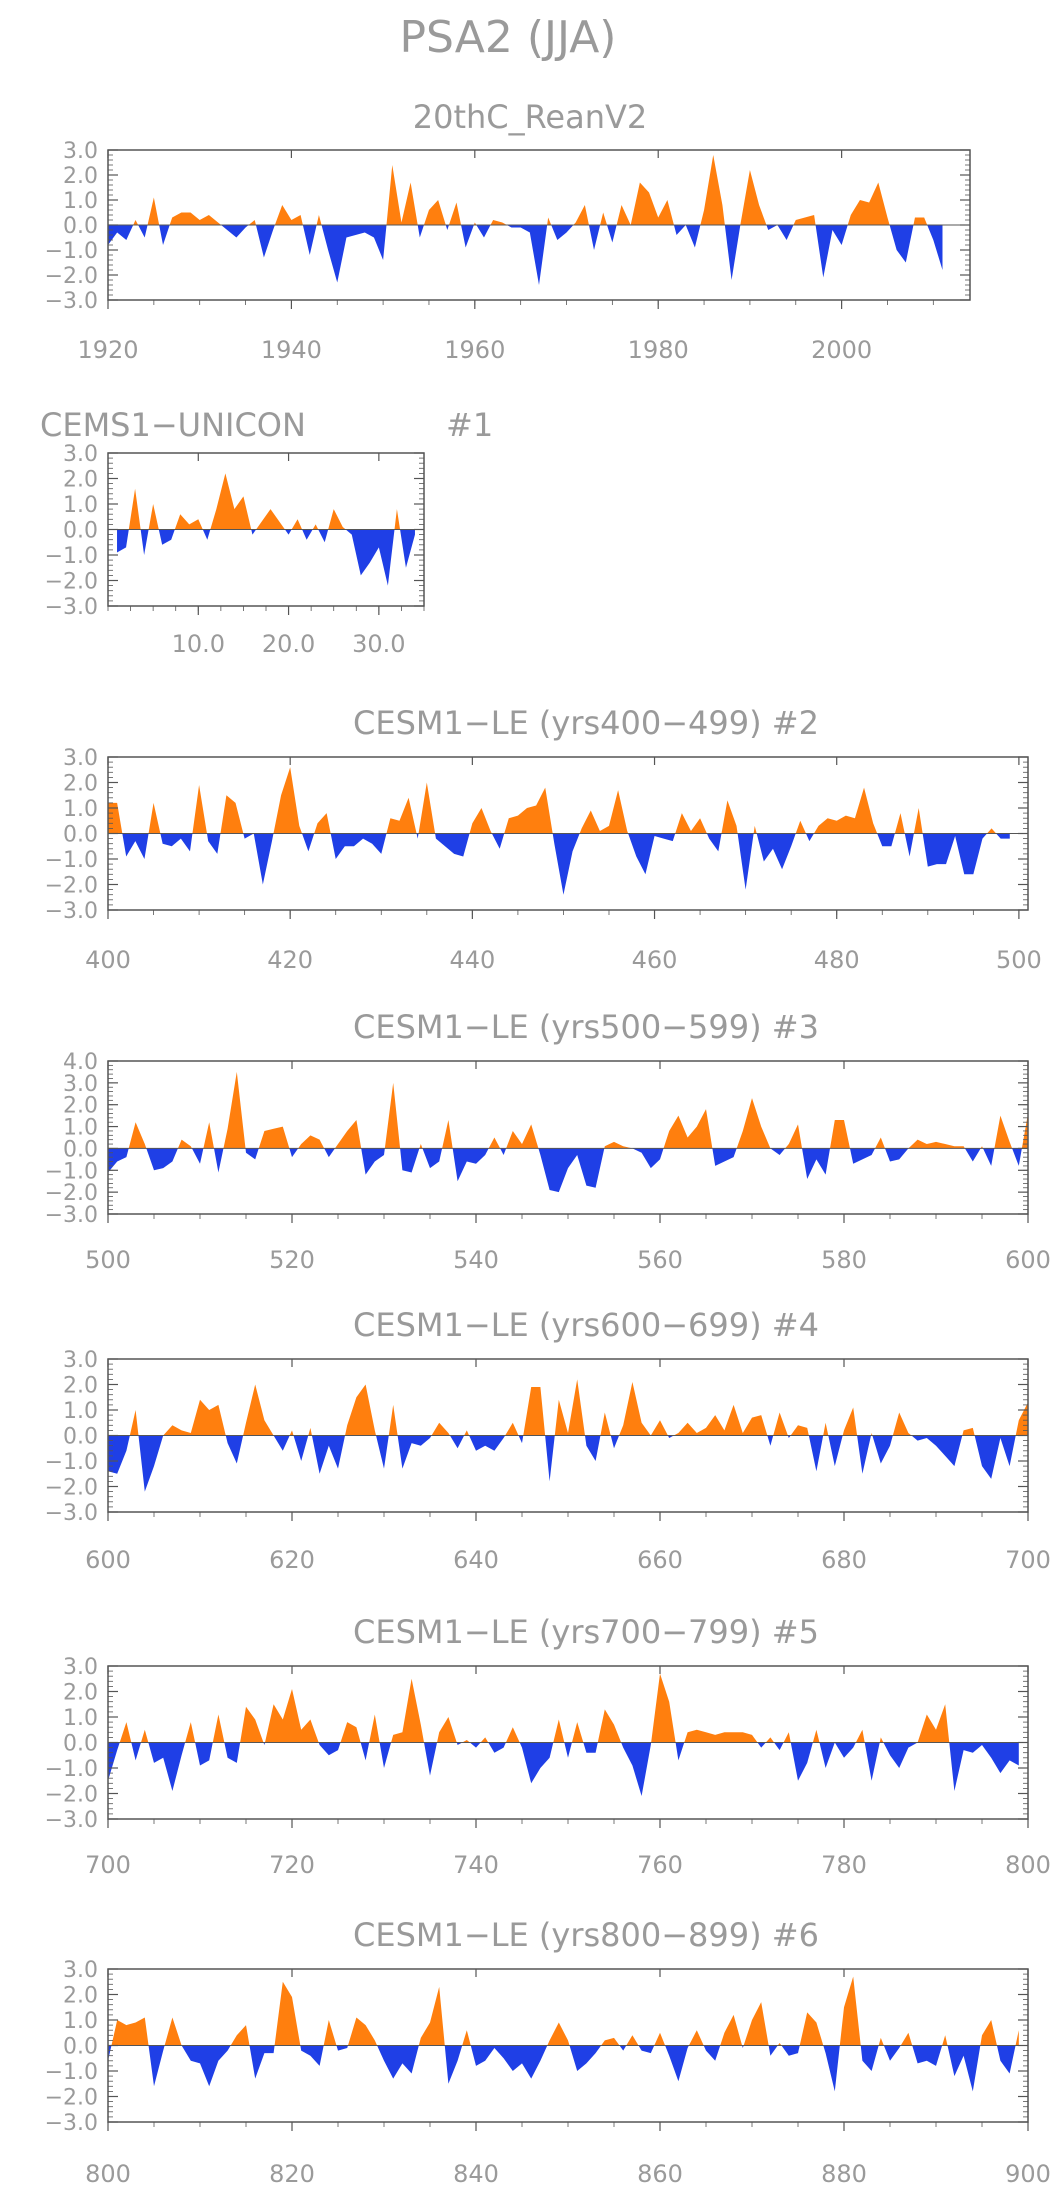 Image resolution: width=1054 pixels, height=2187 pixels. What do you see at coordinates (292, 1260) in the screenshot?
I see `x-tick-label: 520` at bounding box center [292, 1260].